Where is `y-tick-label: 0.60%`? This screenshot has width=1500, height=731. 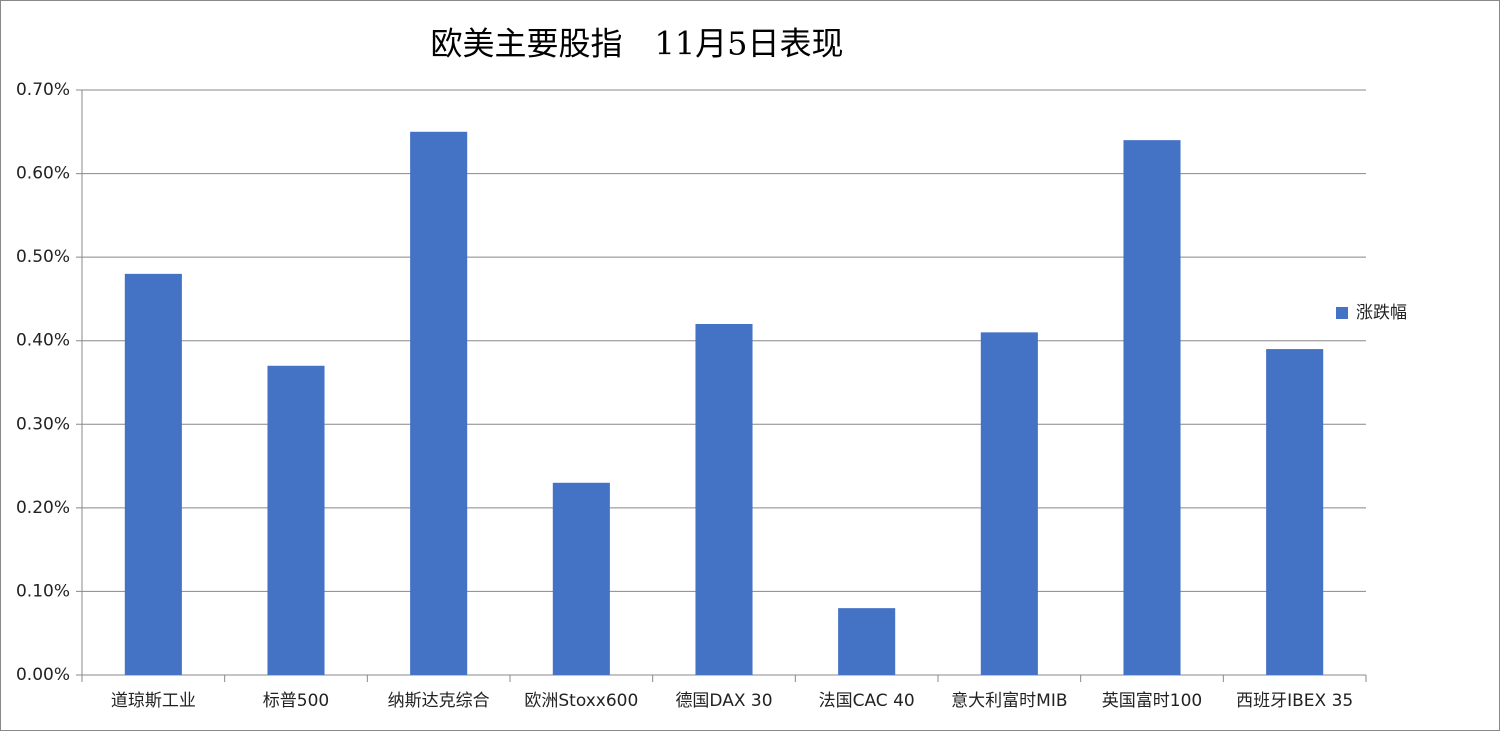 y-tick-label: 0.60% is located at coordinates (43, 174).